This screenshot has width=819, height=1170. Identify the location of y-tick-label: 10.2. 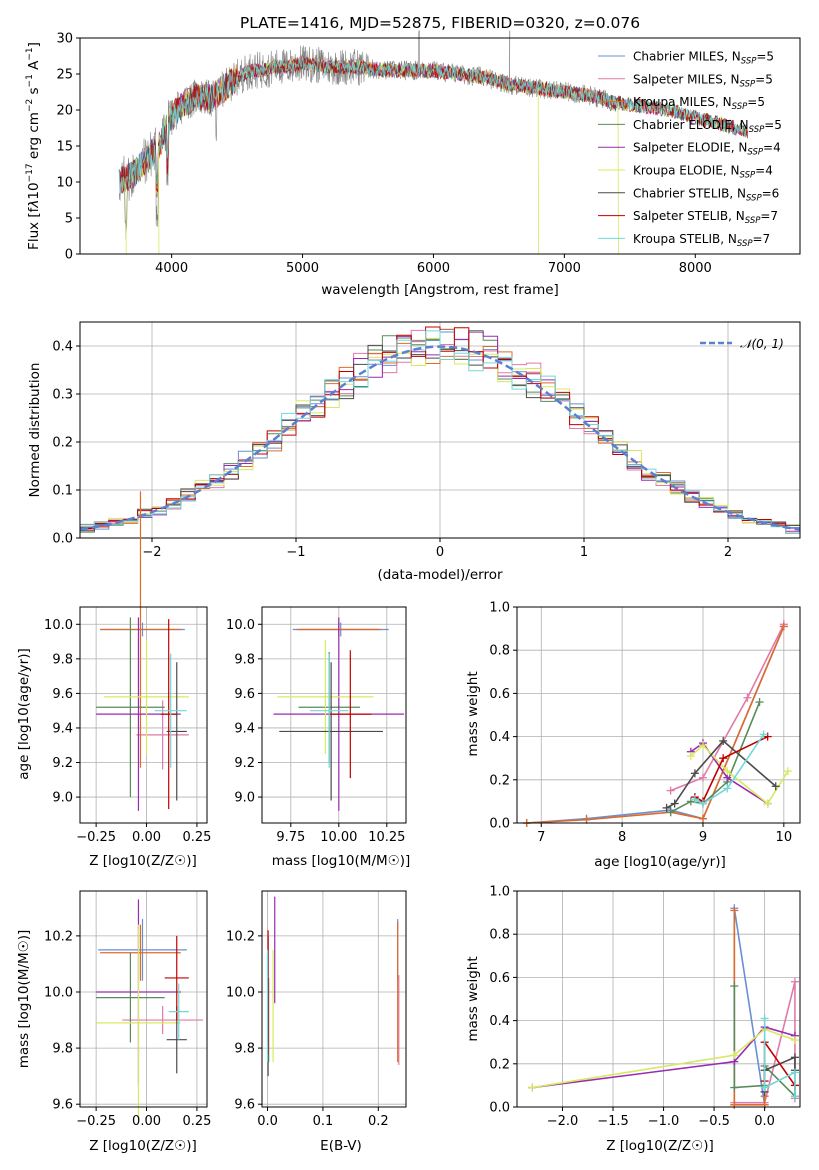
(58, 936).